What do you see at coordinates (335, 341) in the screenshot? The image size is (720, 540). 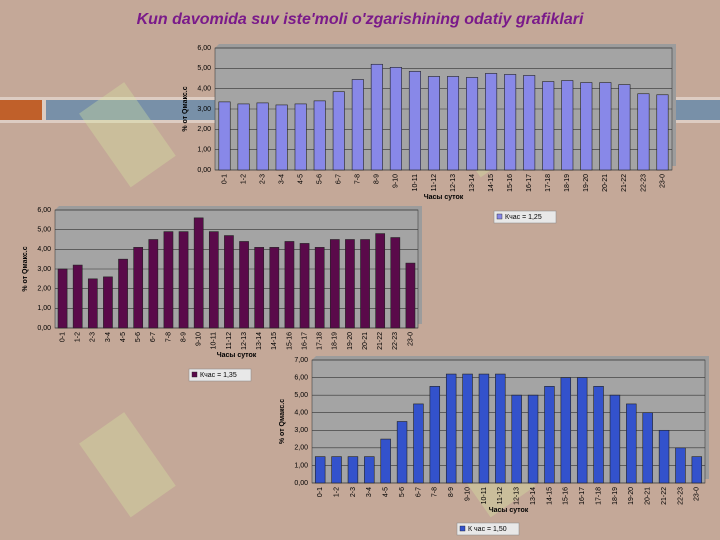 I see `x-tick-label: 18-19` at bounding box center [335, 341].